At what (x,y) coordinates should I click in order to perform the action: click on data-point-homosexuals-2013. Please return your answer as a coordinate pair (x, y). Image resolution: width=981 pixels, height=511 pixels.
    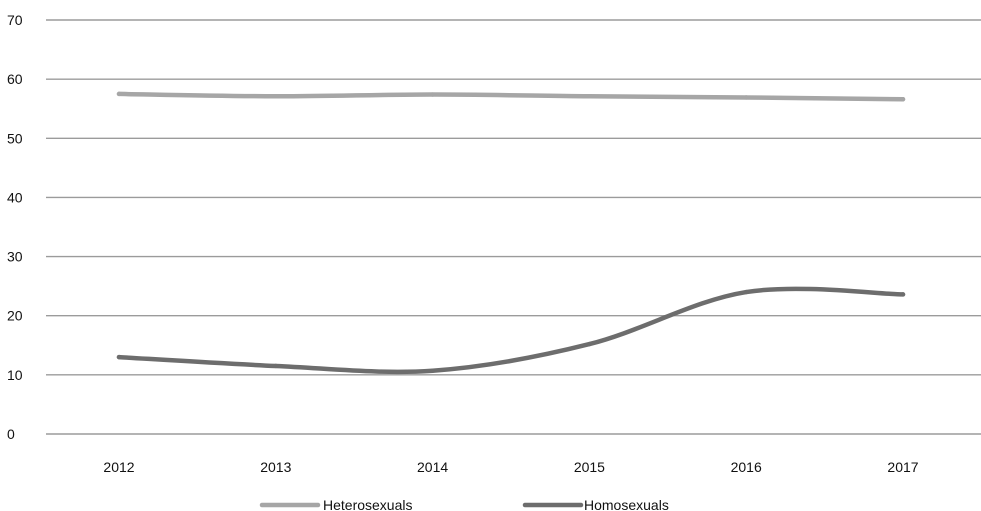
    Looking at the image, I should click on (275, 366).